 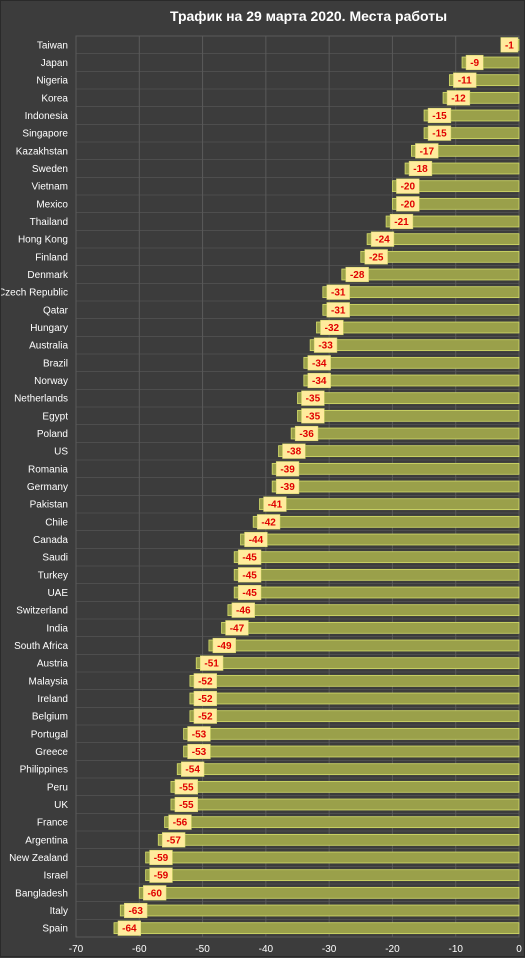 I want to click on category-label: Vietnam, so click(x=49, y=187).